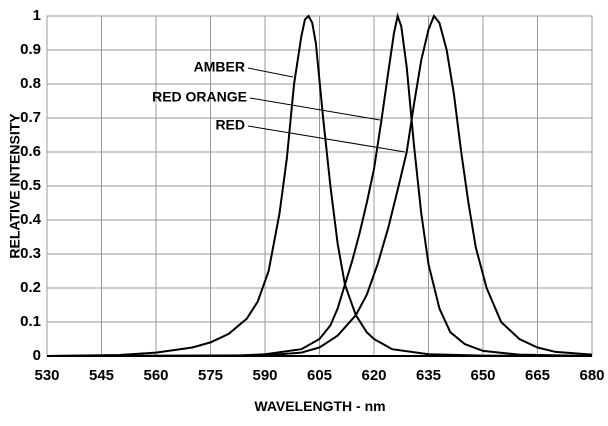 The width and height of the screenshot is (608, 426). What do you see at coordinates (210, 375) in the screenshot?
I see `x-tick-label: 575` at bounding box center [210, 375].